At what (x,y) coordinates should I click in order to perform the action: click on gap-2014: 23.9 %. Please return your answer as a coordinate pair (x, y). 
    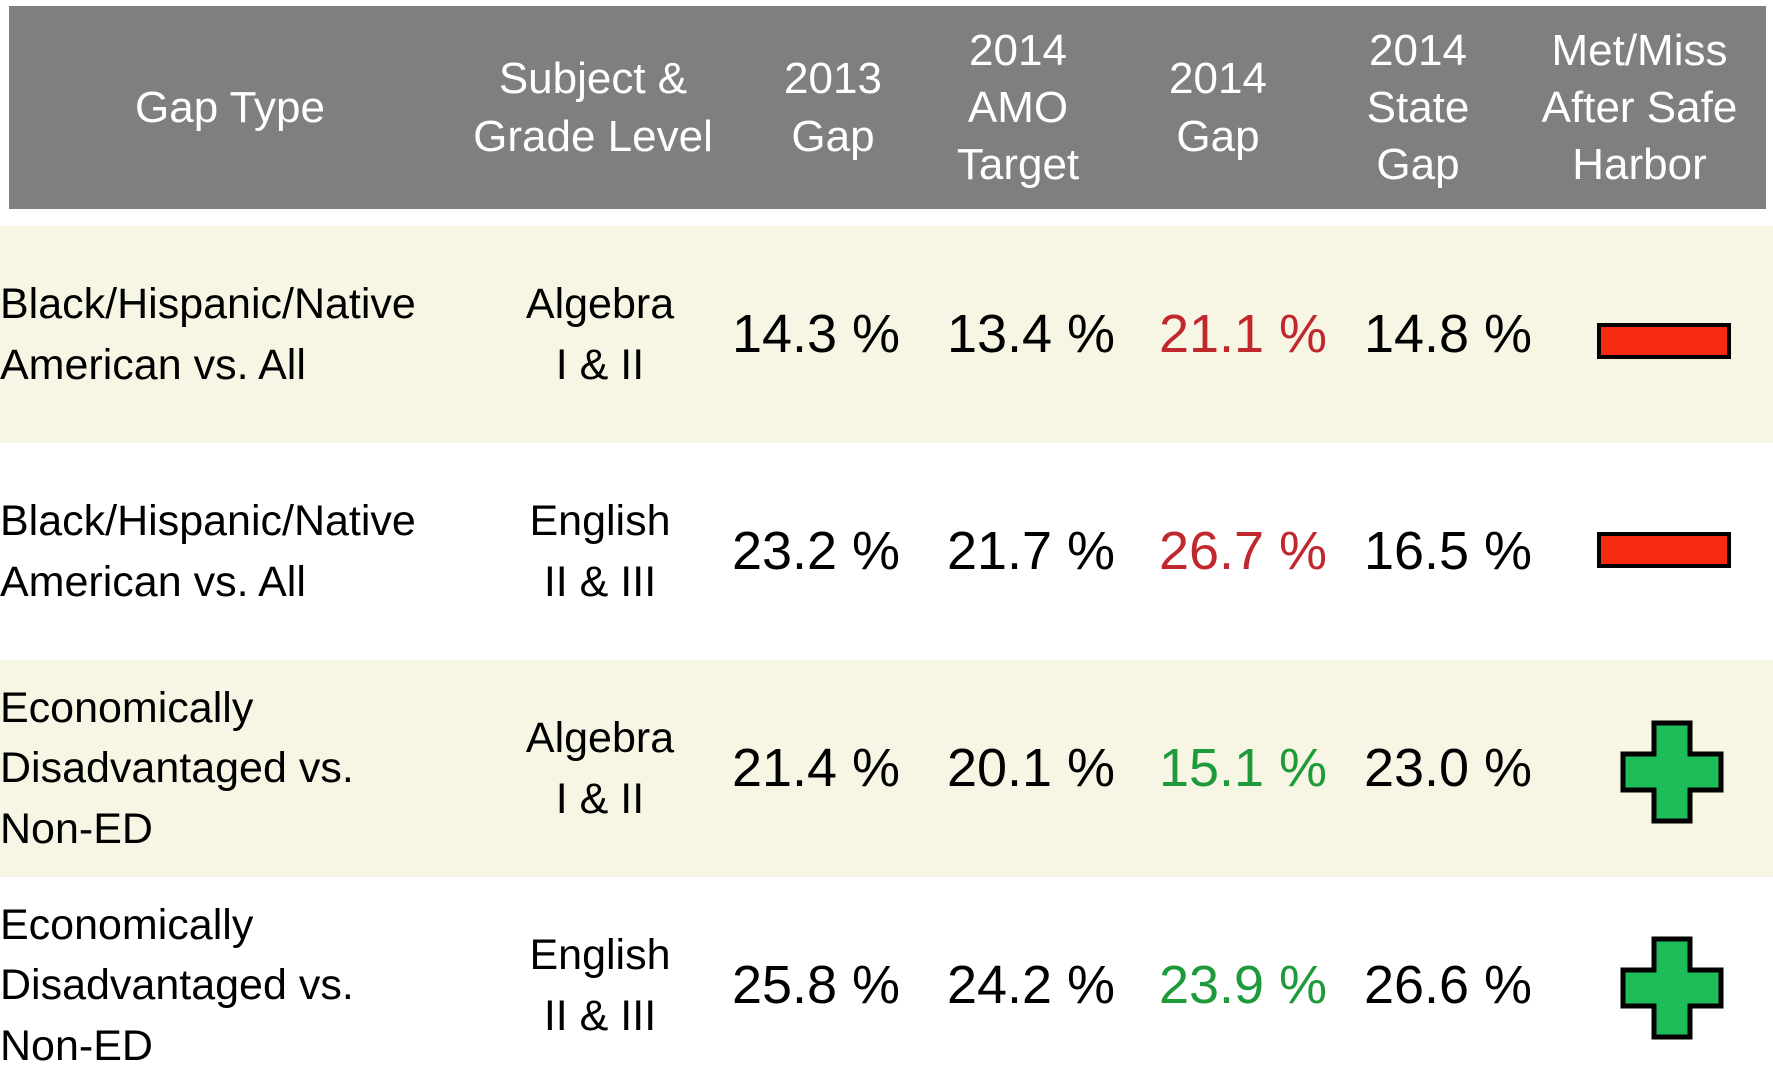
    Looking at the image, I should click on (1243, 984).